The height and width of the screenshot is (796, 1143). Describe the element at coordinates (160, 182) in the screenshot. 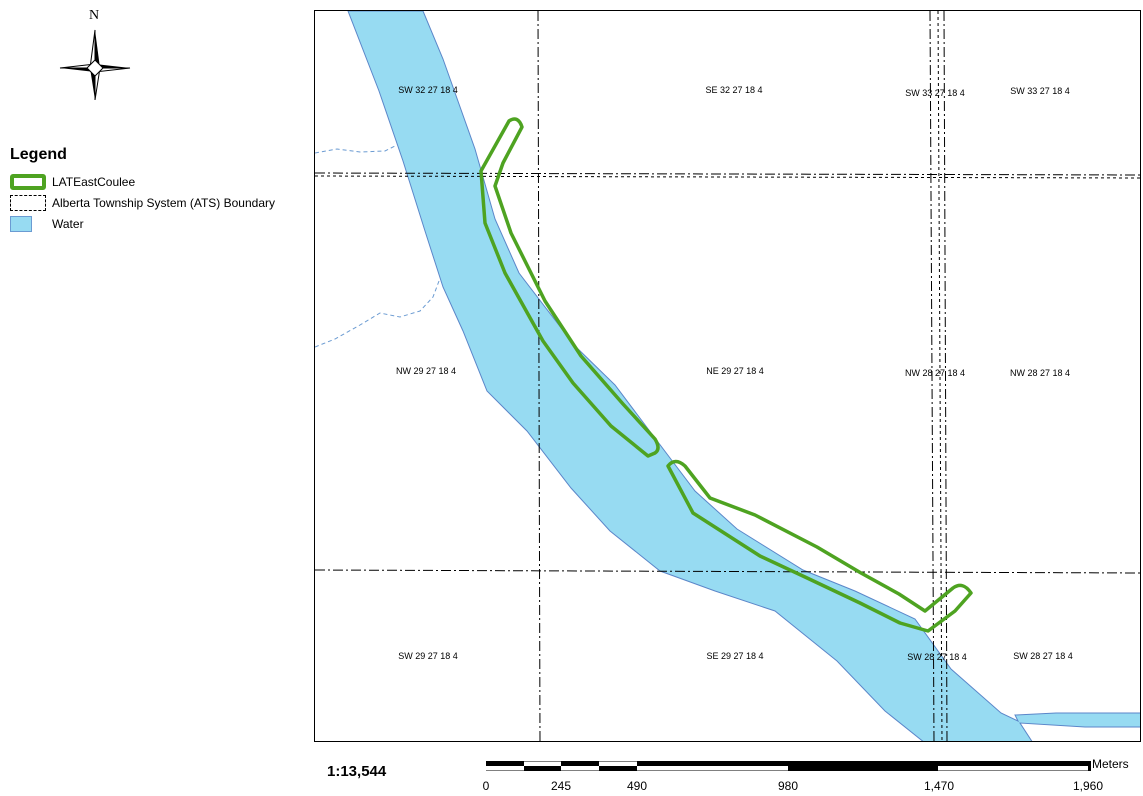

I see `legend-item-lat: LATEastCoulee` at that location.